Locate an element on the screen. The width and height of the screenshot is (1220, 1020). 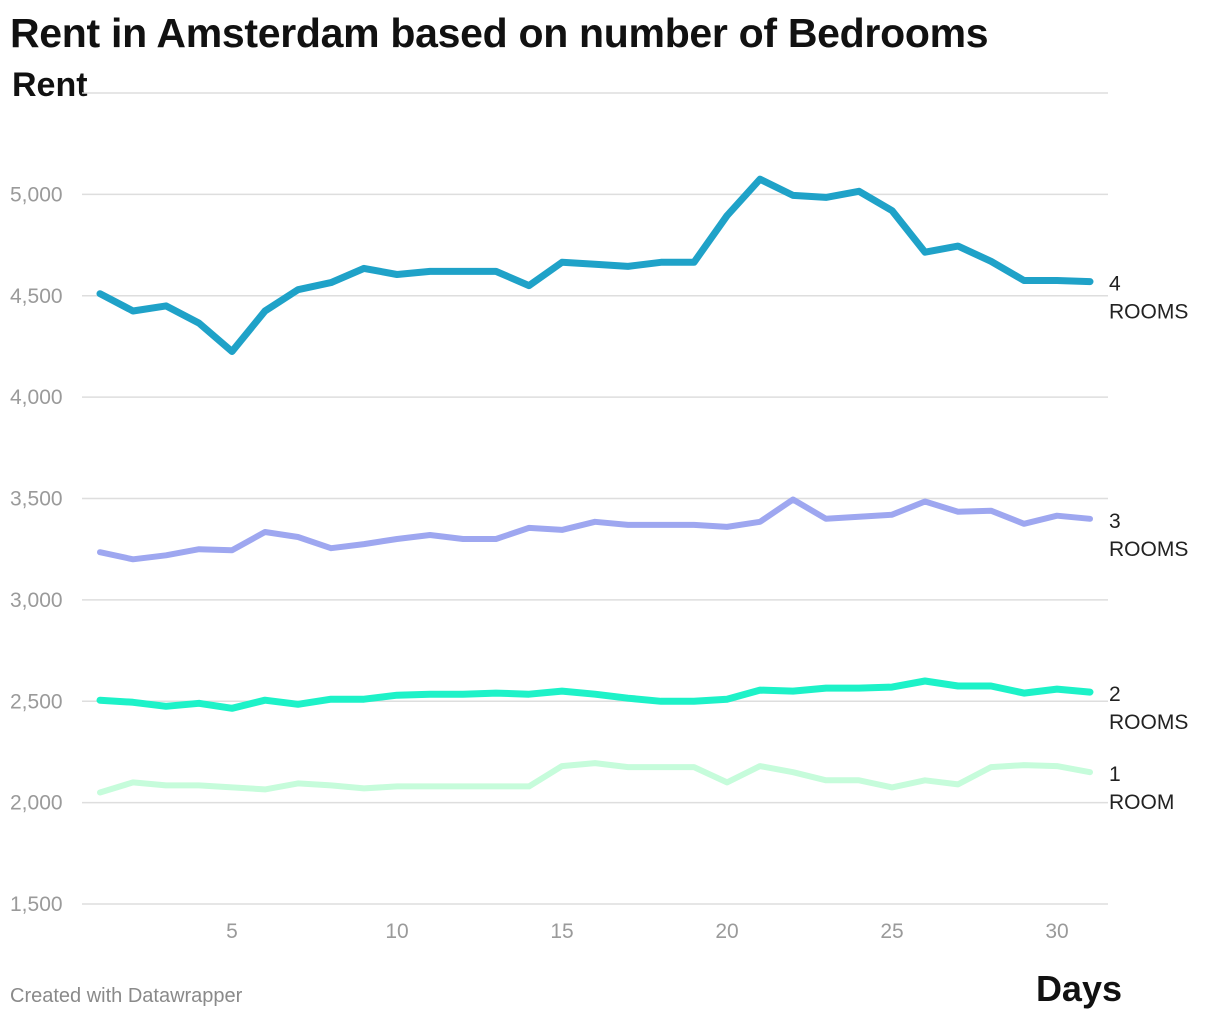
series-line-1-room is located at coordinates (595, 778).